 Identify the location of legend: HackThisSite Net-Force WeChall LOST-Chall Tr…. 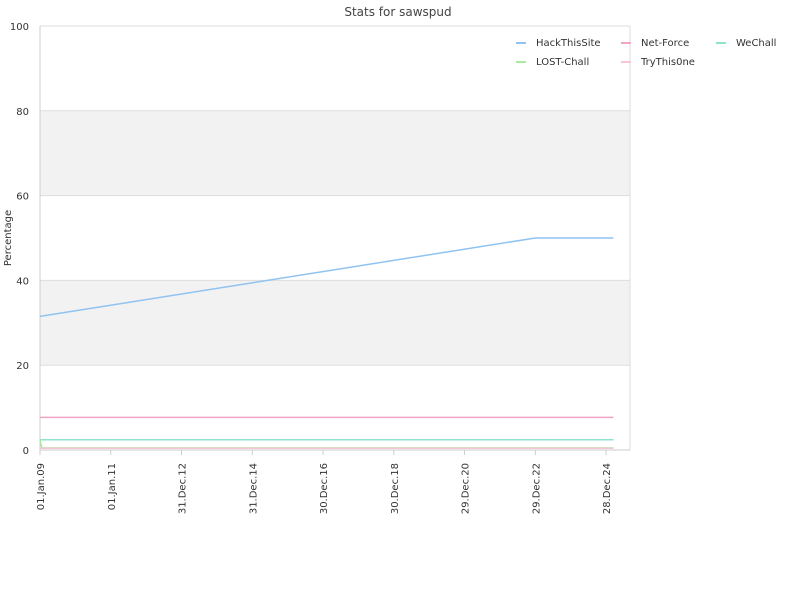
(646, 53).